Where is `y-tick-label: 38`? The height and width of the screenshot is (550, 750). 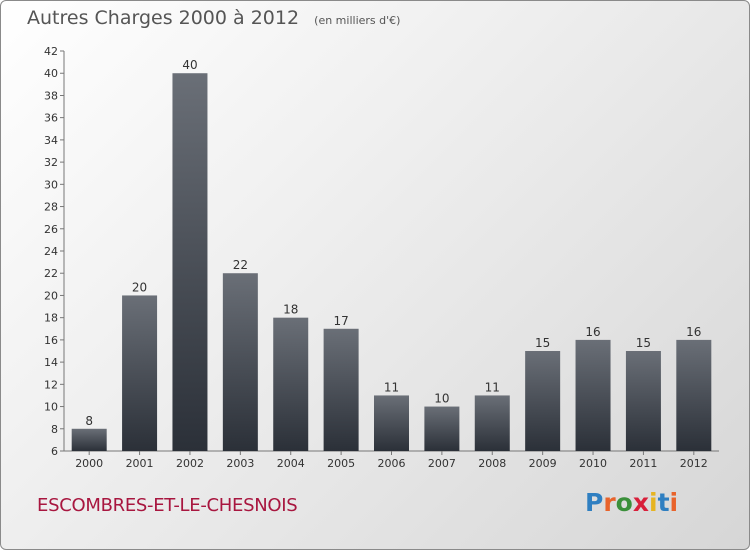 y-tick-label: 38 is located at coordinates (51, 95).